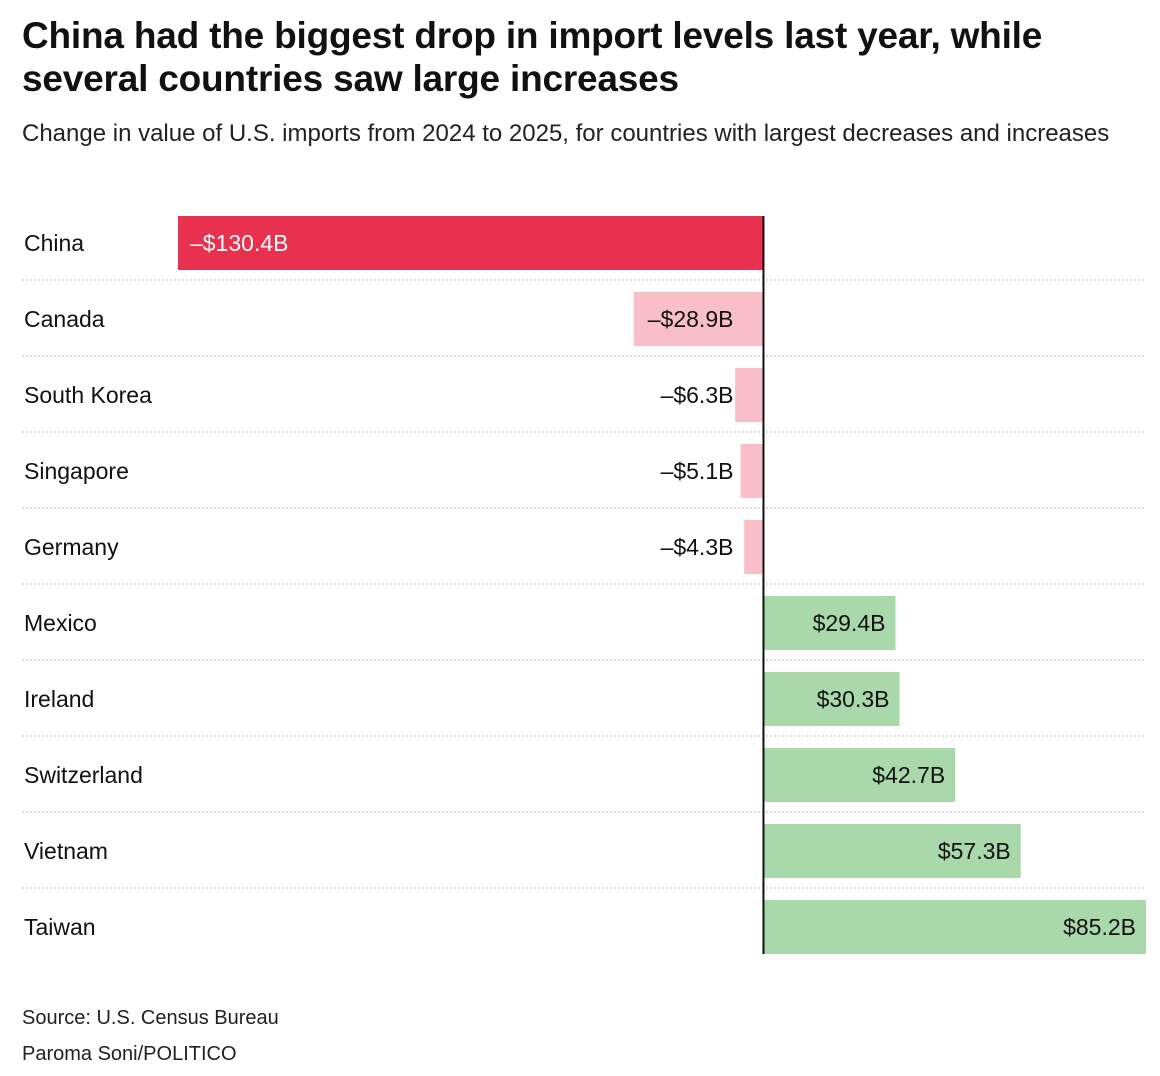 This screenshot has width=1160, height=1076. Describe the element at coordinates (697, 547) in the screenshot. I see `value-label-germany: –$4.3B` at that location.